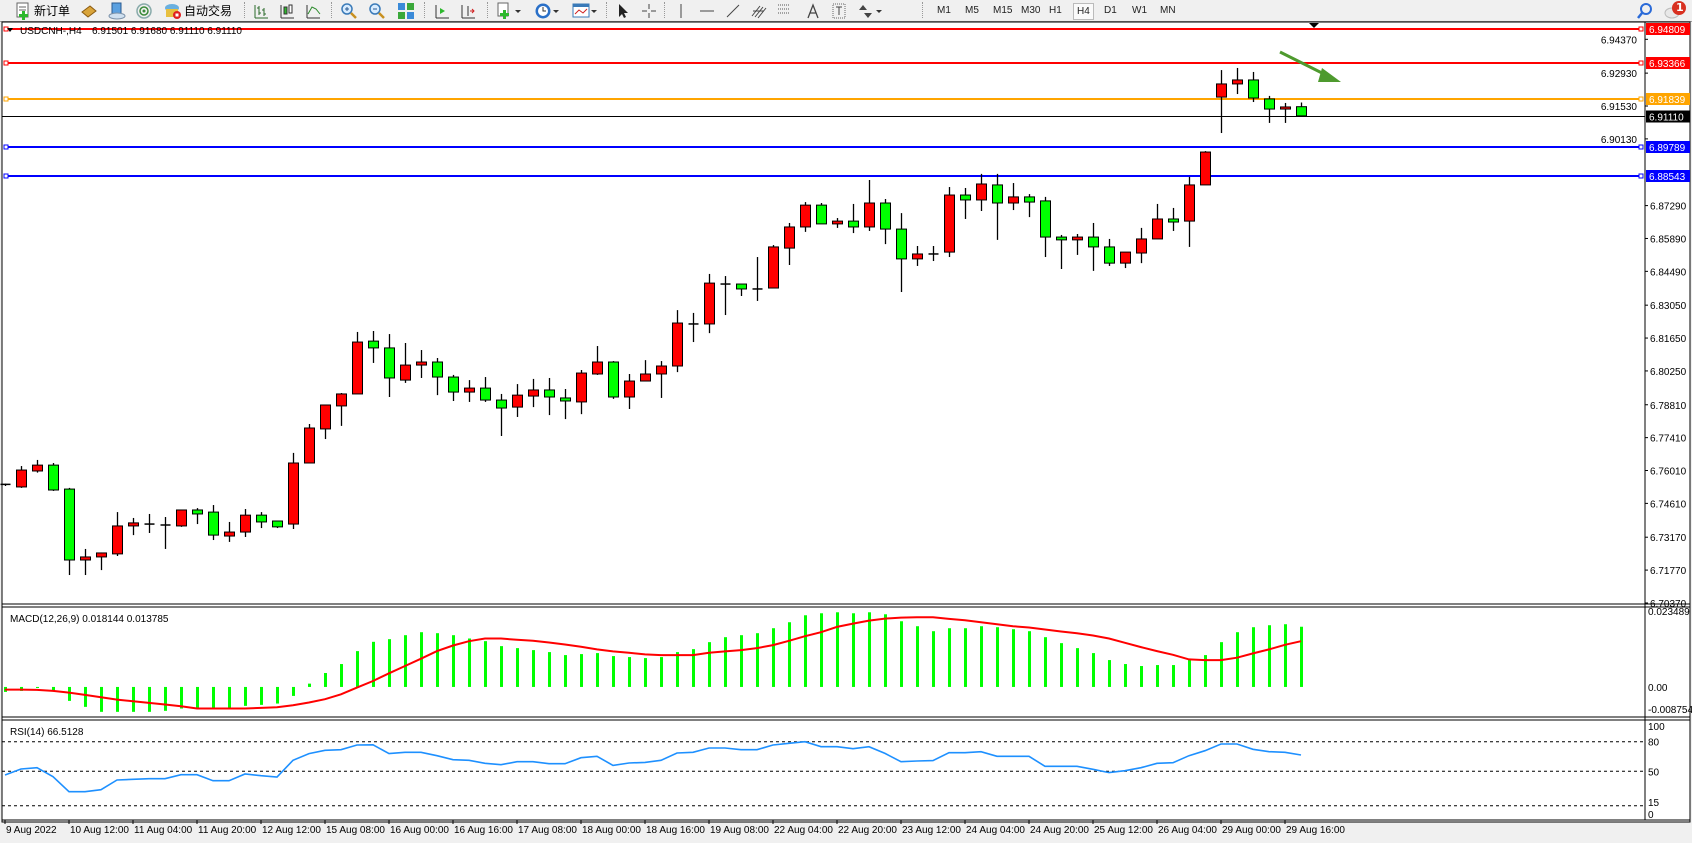 The height and width of the screenshot is (843, 1692). I want to click on time-label: 18 Aug 00:00, so click(611, 830).